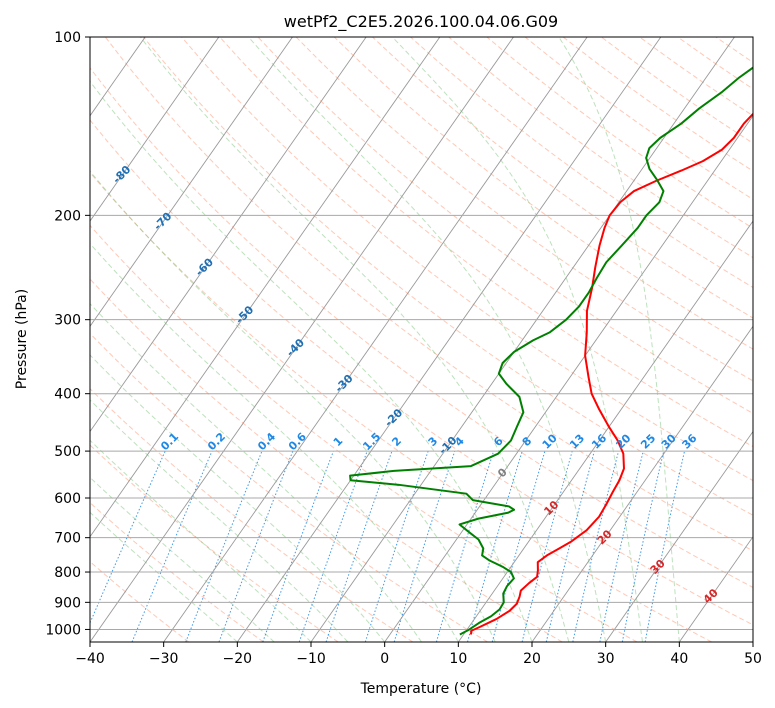  What do you see at coordinates (164, 659) in the screenshot?
I see `x-tick-label: −30` at bounding box center [164, 659].